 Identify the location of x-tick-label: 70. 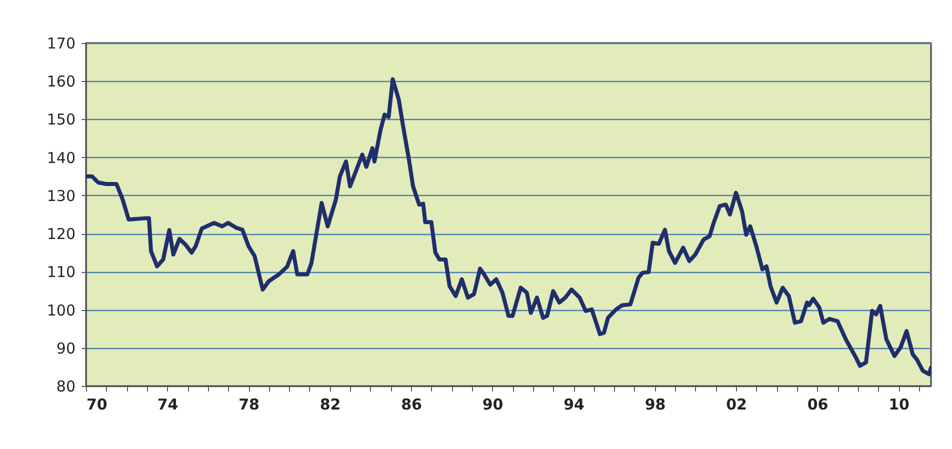
(97, 405).